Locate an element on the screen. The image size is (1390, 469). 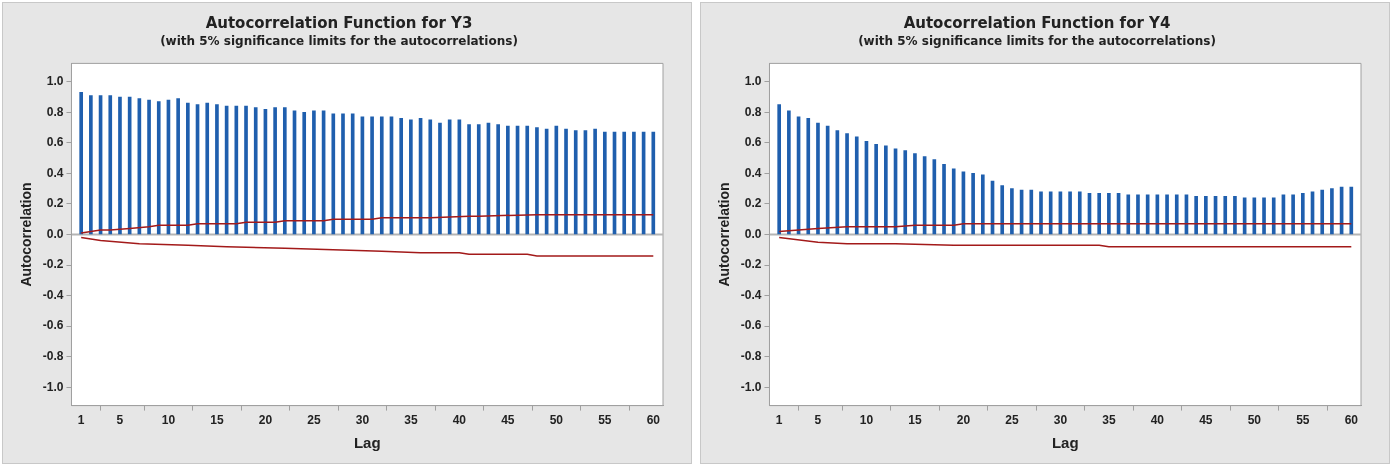
x-tick-label: 35 is located at coordinates (1109, 420).